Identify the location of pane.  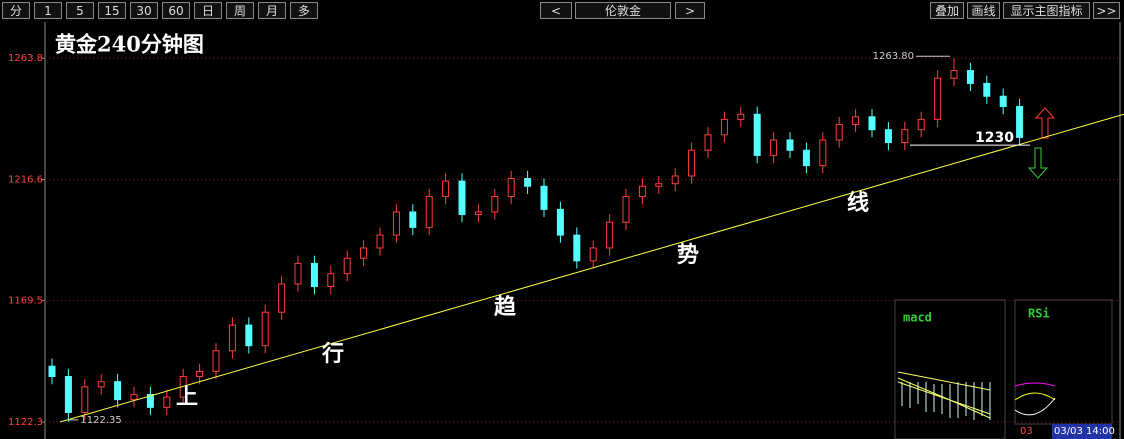
(1063, 362).